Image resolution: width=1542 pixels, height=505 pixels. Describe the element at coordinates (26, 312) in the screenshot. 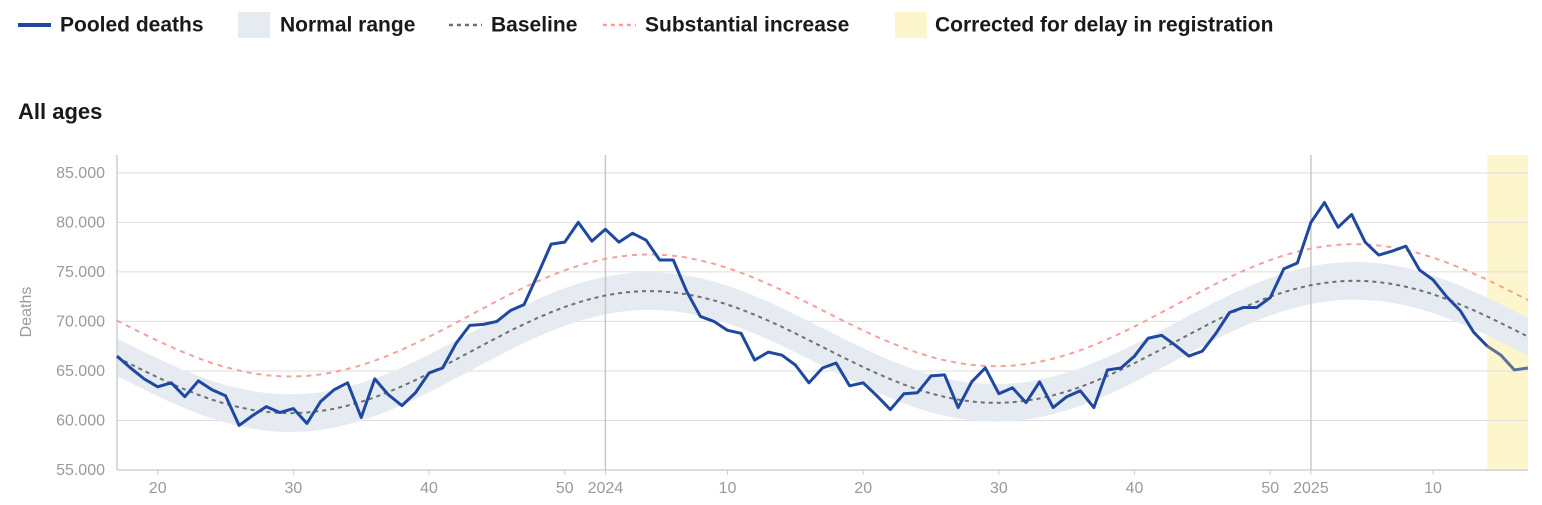

I see `y-axis-label: Deaths` at that location.